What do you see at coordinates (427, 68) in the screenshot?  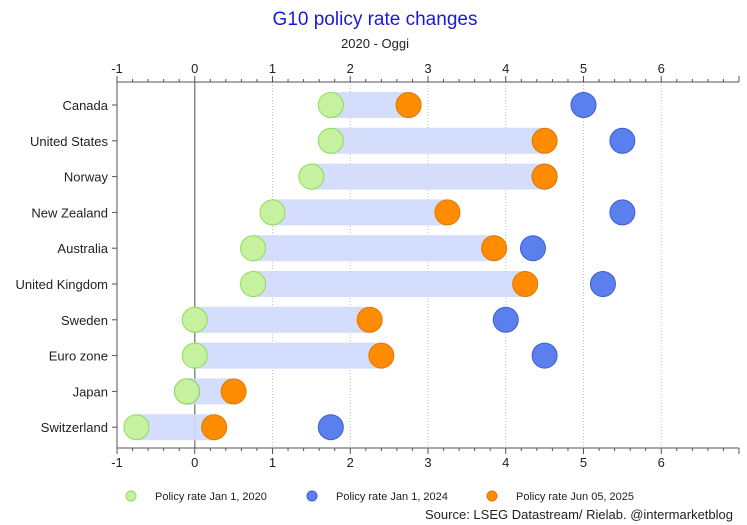 I see `top-tick-label: 3` at bounding box center [427, 68].